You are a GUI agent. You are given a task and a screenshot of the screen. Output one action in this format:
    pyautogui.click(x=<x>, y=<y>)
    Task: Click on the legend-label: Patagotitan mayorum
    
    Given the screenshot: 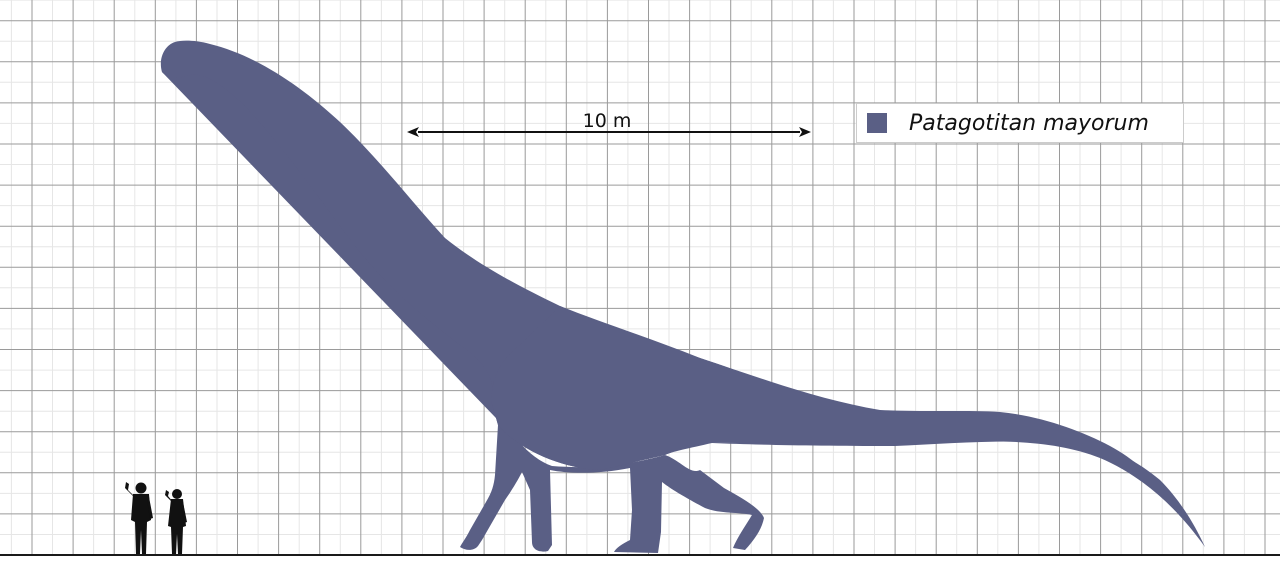 What is the action you would take?
    pyautogui.click(x=1029, y=123)
    